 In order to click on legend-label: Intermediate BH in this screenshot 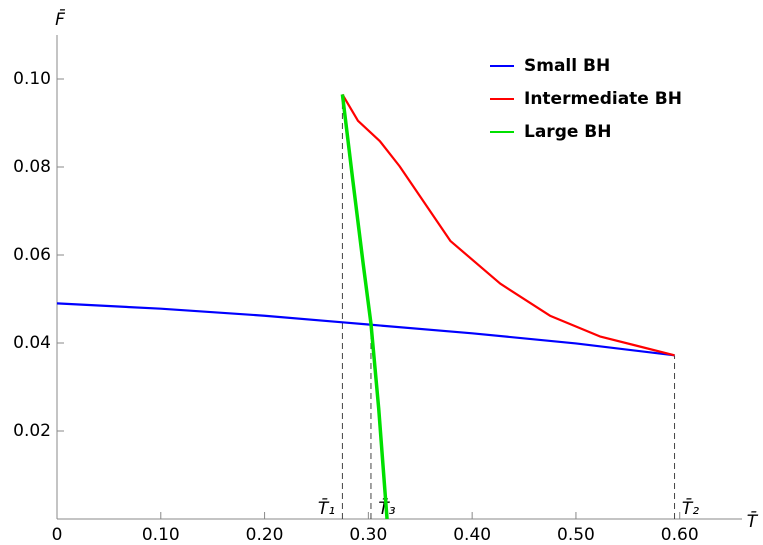, I will do `click(603, 99)`.